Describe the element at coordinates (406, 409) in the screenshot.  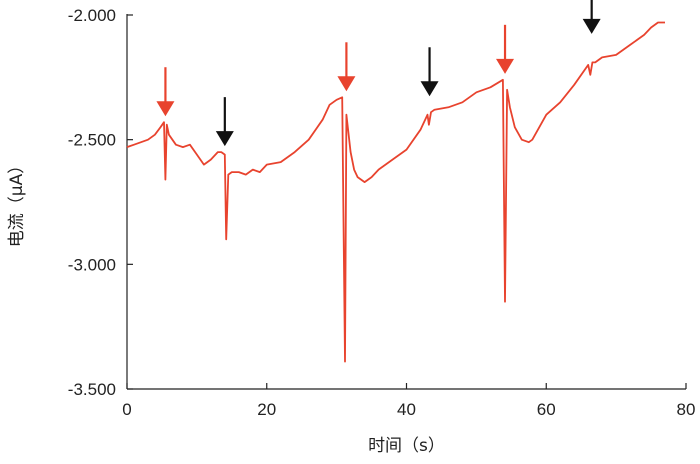
I see `x-tick-label: 40` at that location.